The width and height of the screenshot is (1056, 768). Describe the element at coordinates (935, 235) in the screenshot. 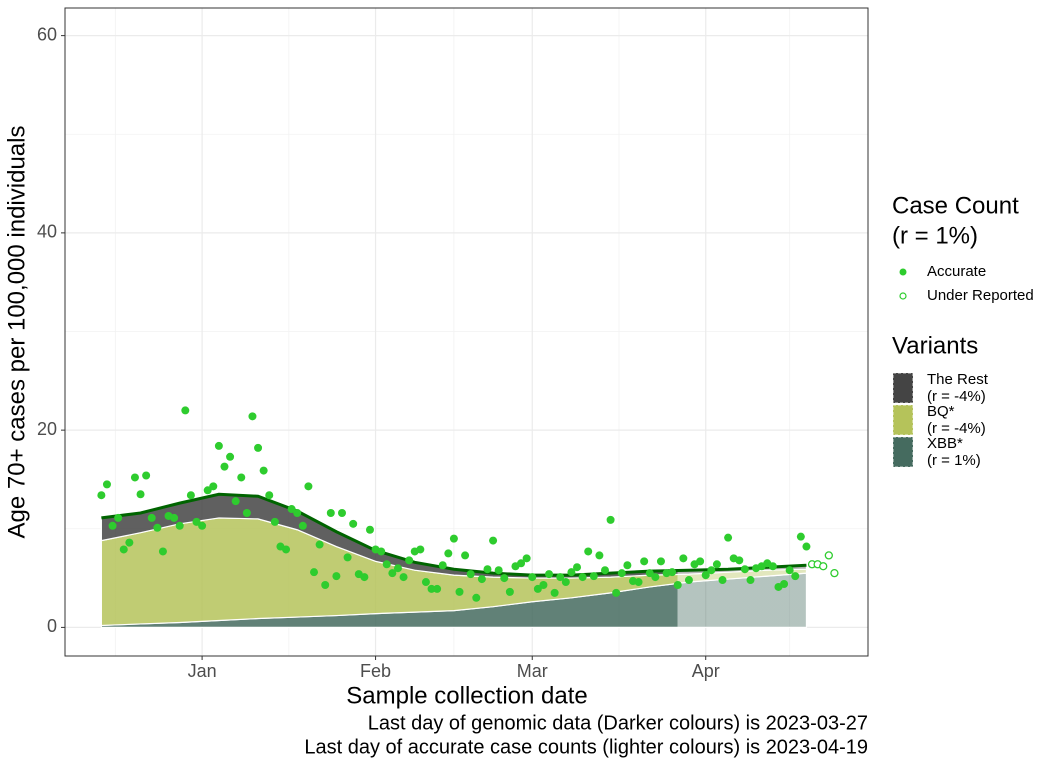

I see `legend-title: (r = 1%)` at that location.